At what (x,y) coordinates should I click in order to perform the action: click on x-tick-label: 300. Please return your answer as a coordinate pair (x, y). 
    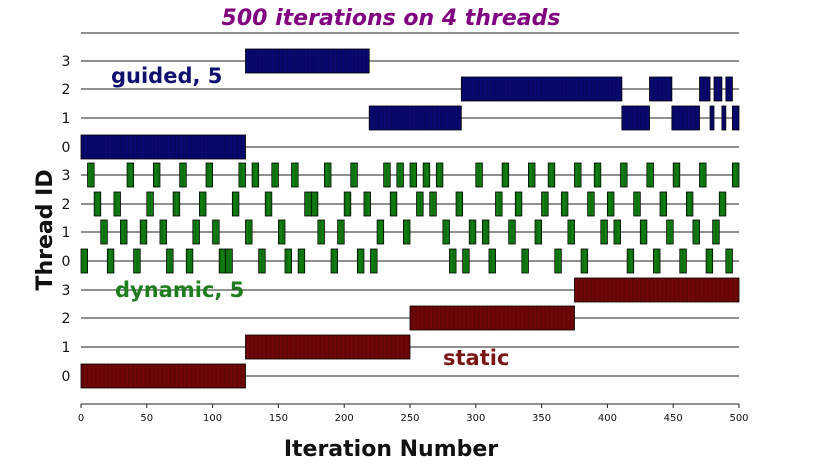
    Looking at the image, I should click on (475, 418).